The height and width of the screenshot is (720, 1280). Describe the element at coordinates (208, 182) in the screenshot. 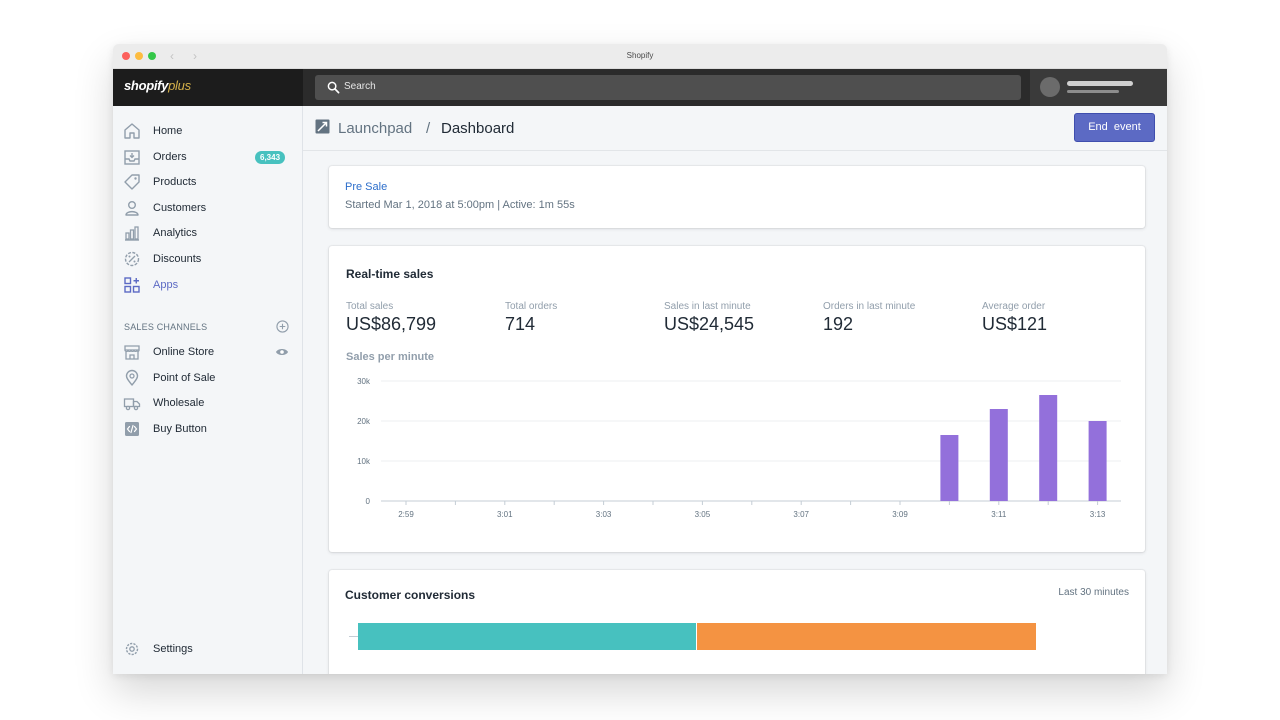

I see `sidebar-item-products: Products` at that location.